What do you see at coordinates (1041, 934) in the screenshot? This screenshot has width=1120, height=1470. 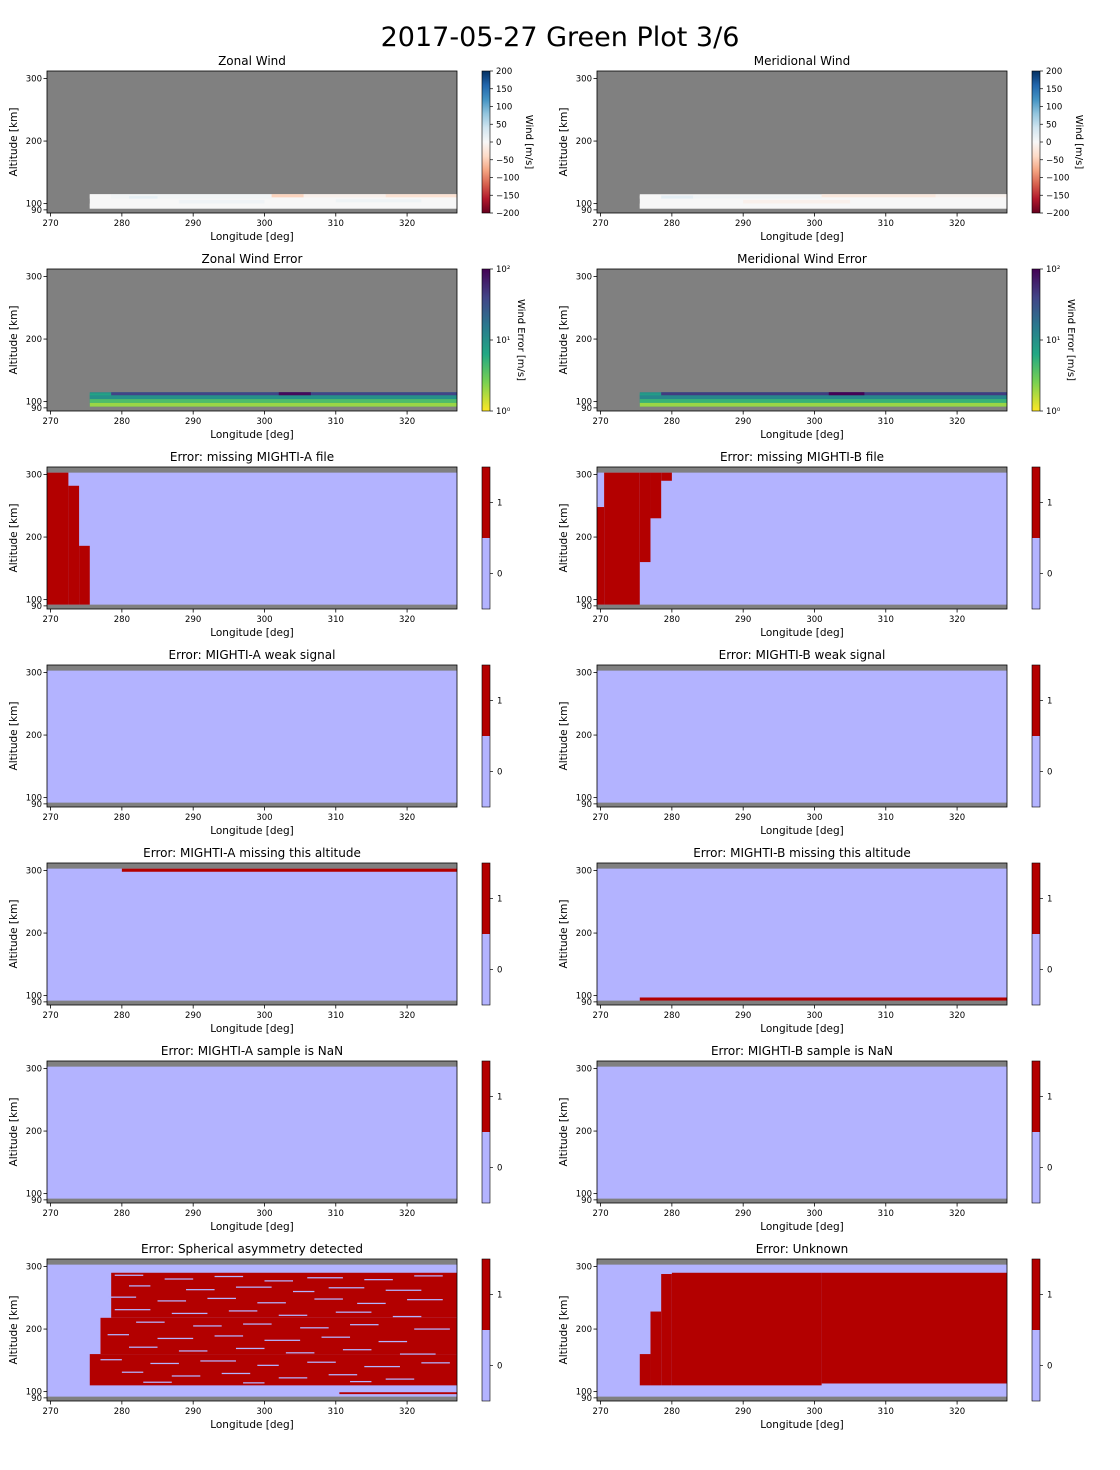 I see `colorbar: 10` at bounding box center [1041, 934].